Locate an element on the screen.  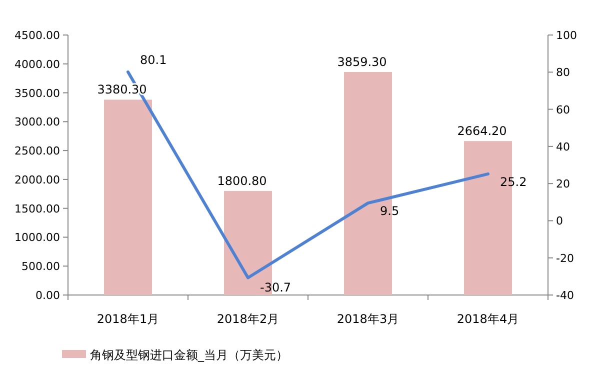
x-tick-label: 2018年1月 is located at coordinates (128, 319).